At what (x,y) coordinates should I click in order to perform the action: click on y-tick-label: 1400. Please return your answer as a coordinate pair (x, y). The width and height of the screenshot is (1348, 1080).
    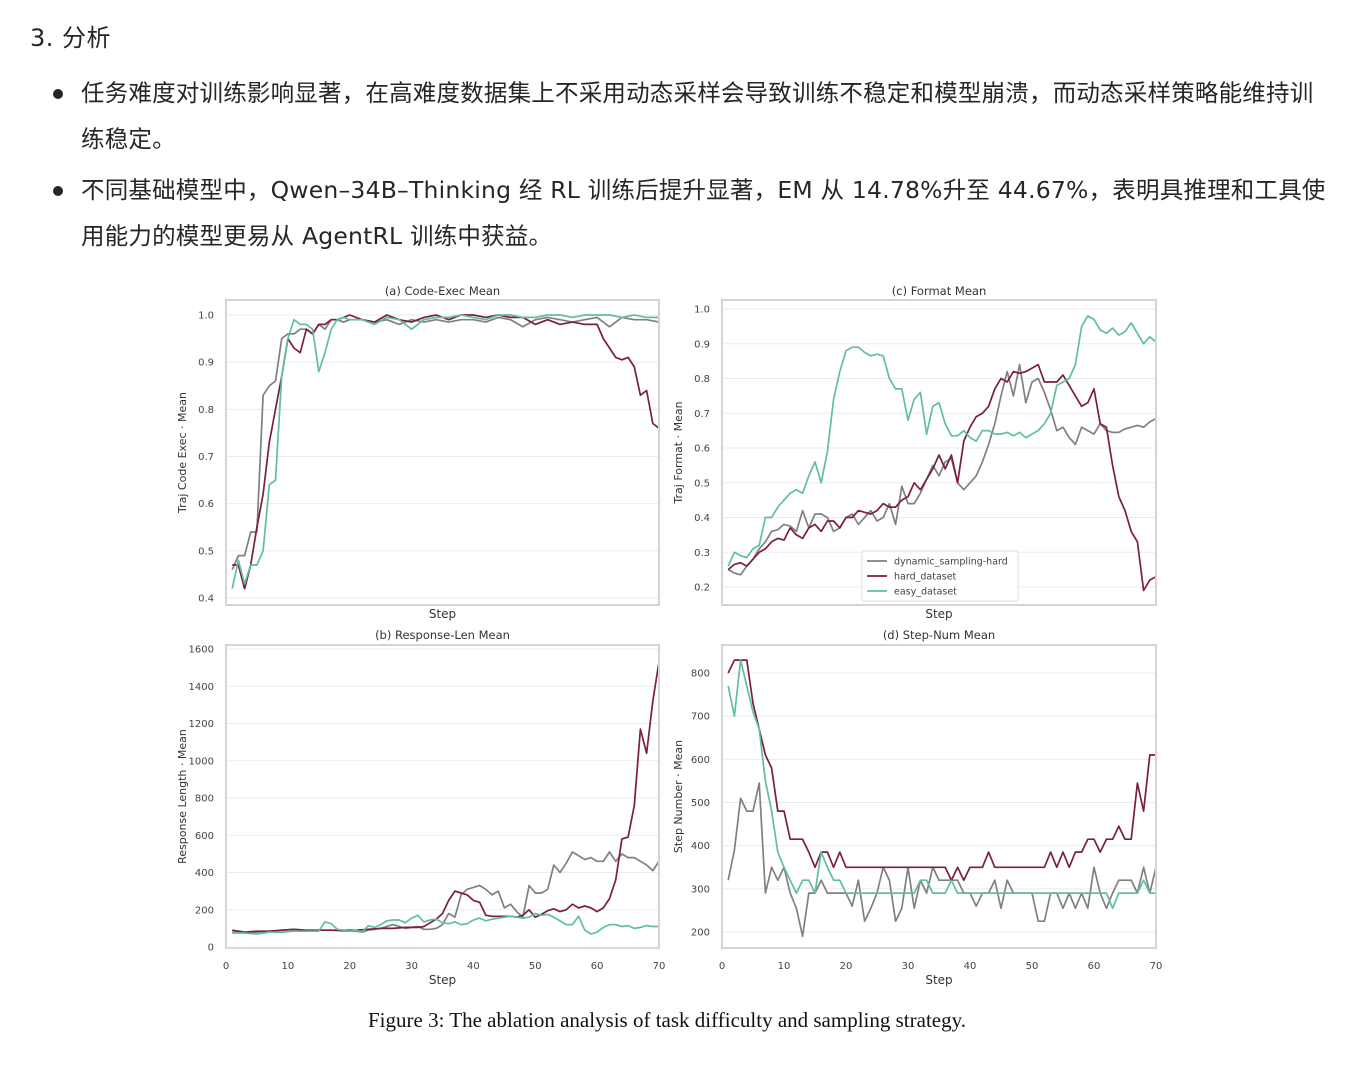
    Looking at the image, I should click on (201, 687).